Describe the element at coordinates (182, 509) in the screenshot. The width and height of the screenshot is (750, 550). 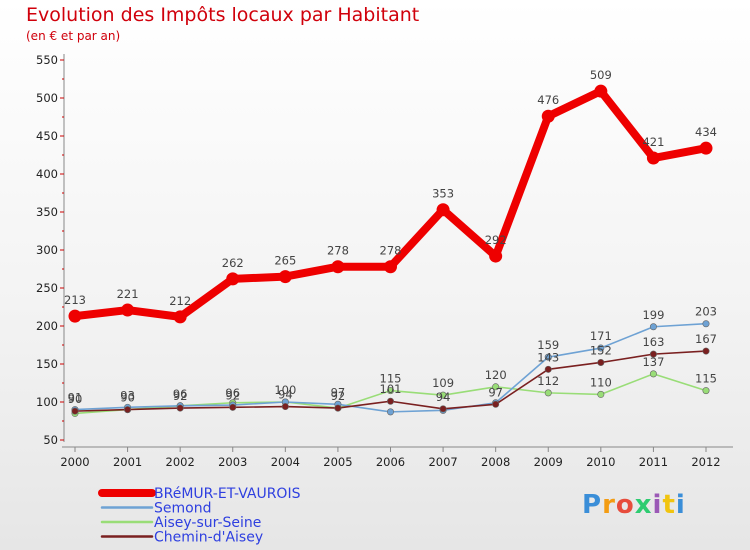
I see `legend-label: Semond` at that location.